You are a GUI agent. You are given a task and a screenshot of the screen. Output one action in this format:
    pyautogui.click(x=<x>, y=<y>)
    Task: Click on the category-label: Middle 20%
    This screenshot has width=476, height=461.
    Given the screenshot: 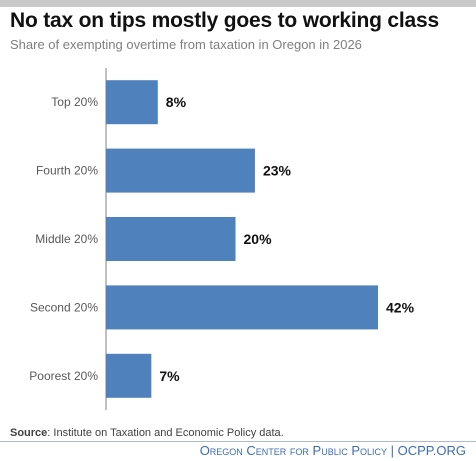 What is the action you would take?
    pyautogui.click(x=66, y=239)
    